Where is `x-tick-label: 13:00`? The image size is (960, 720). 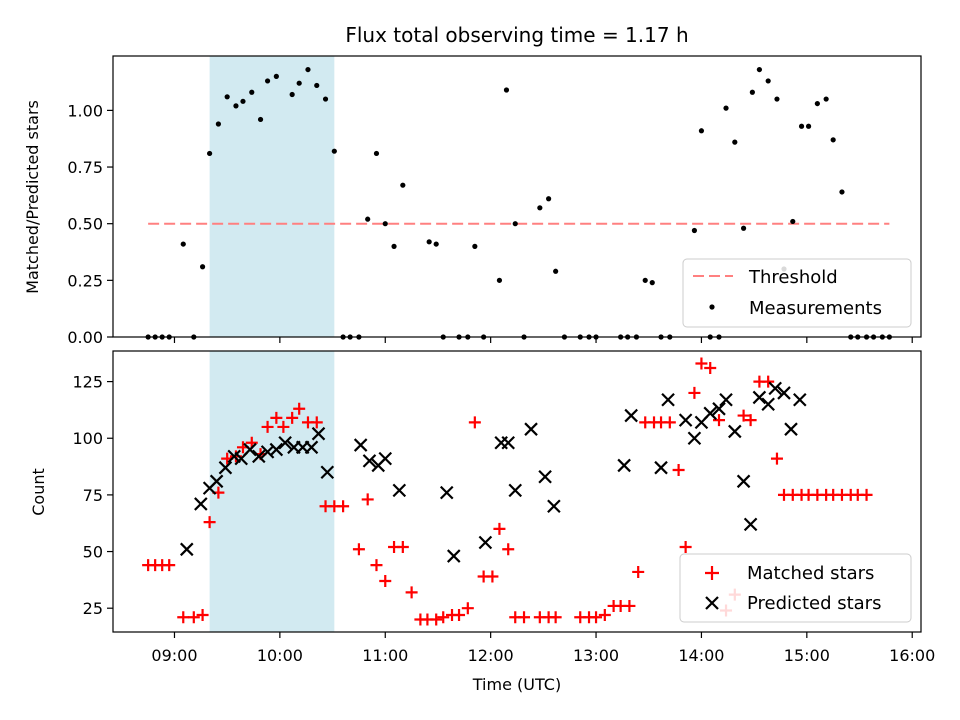
x-tick-label: 13:00 is located at coordinates (596, 655).